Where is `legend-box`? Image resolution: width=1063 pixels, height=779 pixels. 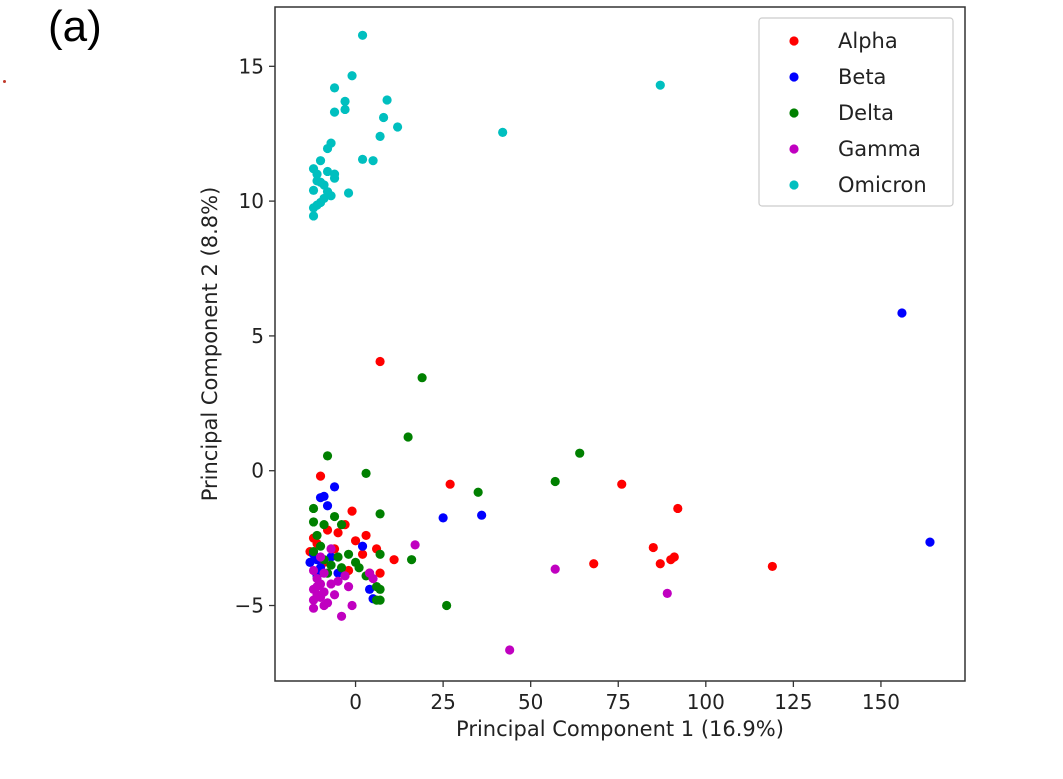
legend-box is located at coordinates (856, 112).